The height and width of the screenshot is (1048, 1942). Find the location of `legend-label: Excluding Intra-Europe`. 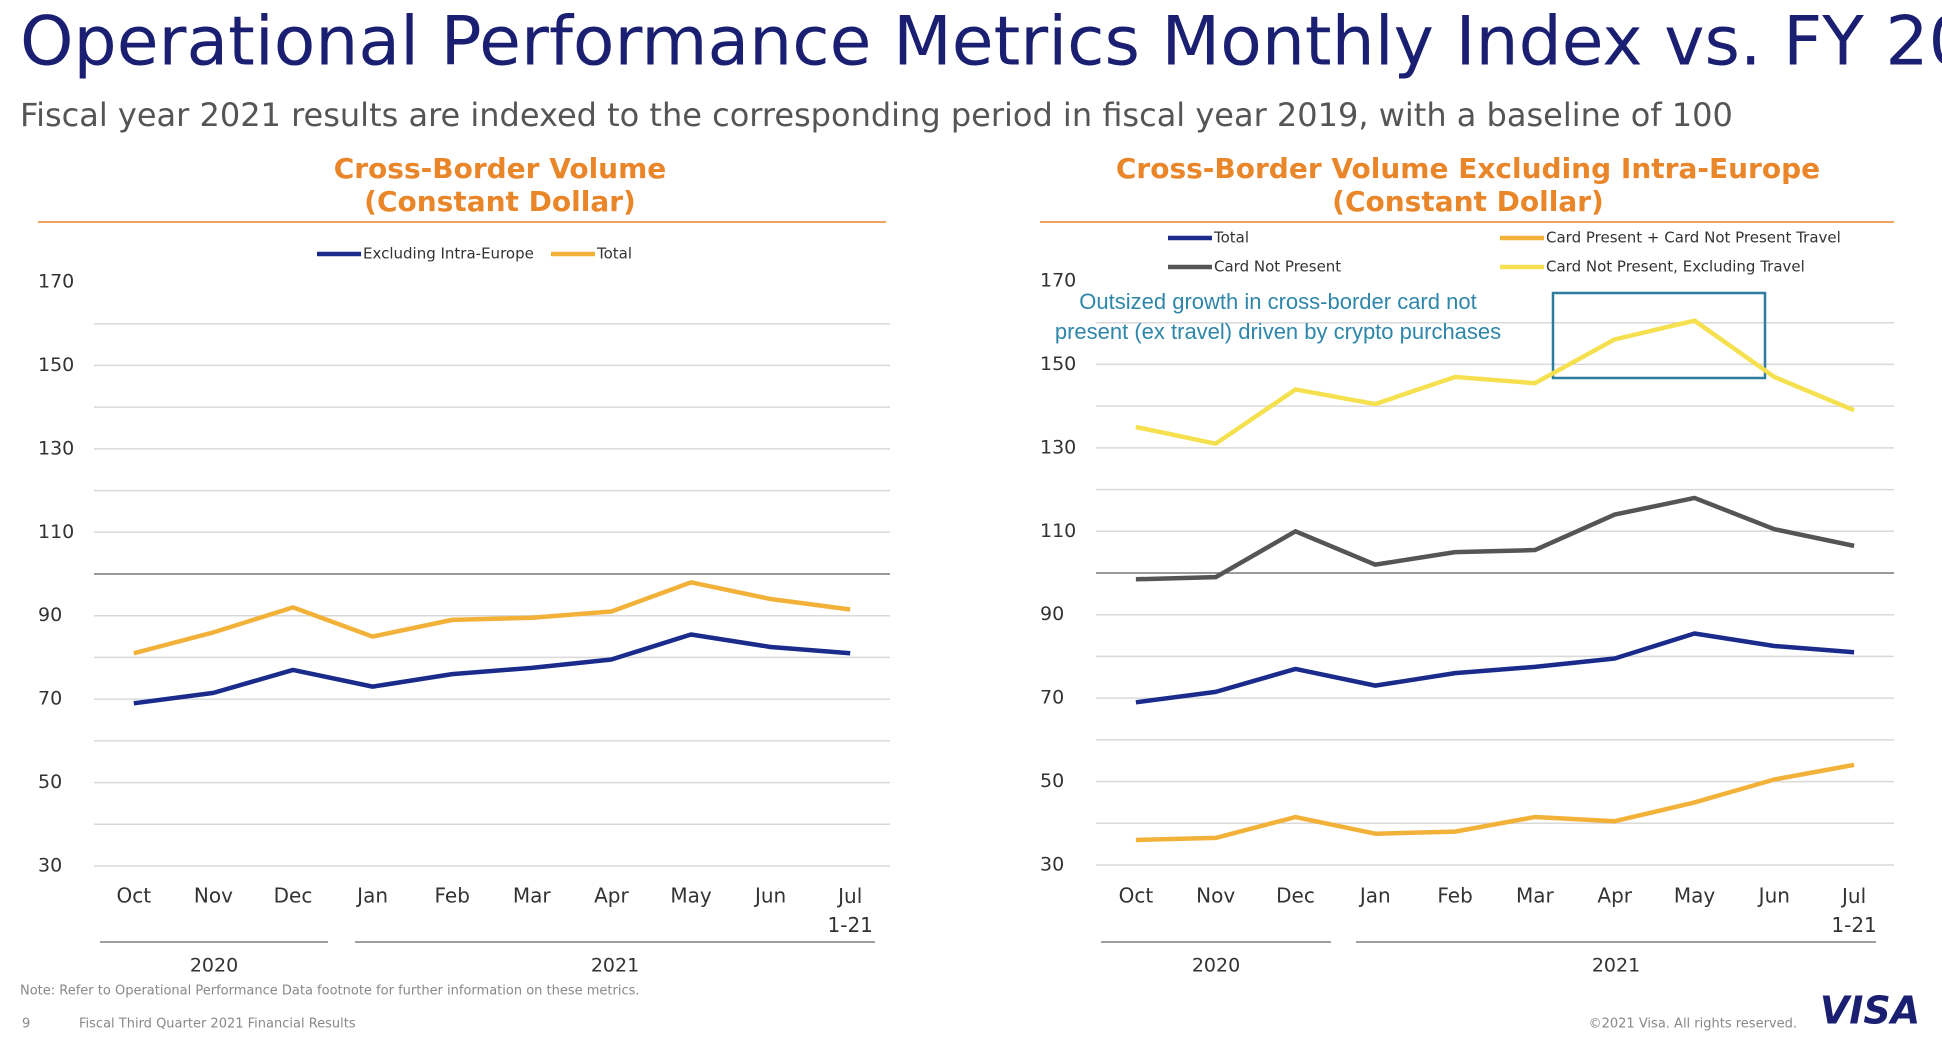

legend-label: Excluding Intra-Europe is located at coordinates (448, 254).